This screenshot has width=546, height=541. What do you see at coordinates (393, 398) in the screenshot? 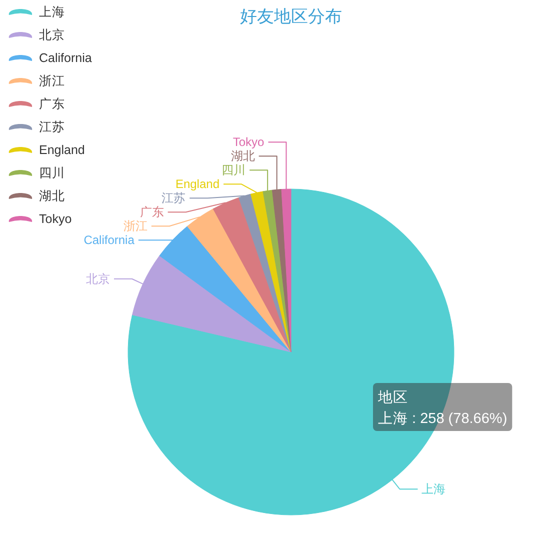
I see `annotation: 地区` at bounding box center [393, 398].